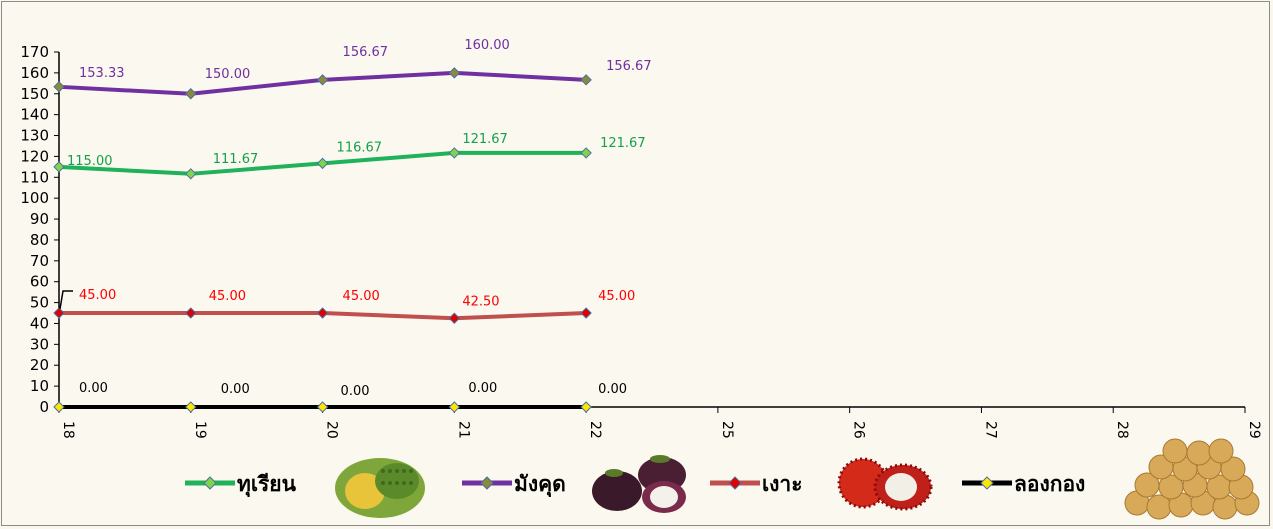  What do you see at coordinates (34, 73) in the screenshot?
I see `y-tick-label: 160` at bounding box center [34, 73].